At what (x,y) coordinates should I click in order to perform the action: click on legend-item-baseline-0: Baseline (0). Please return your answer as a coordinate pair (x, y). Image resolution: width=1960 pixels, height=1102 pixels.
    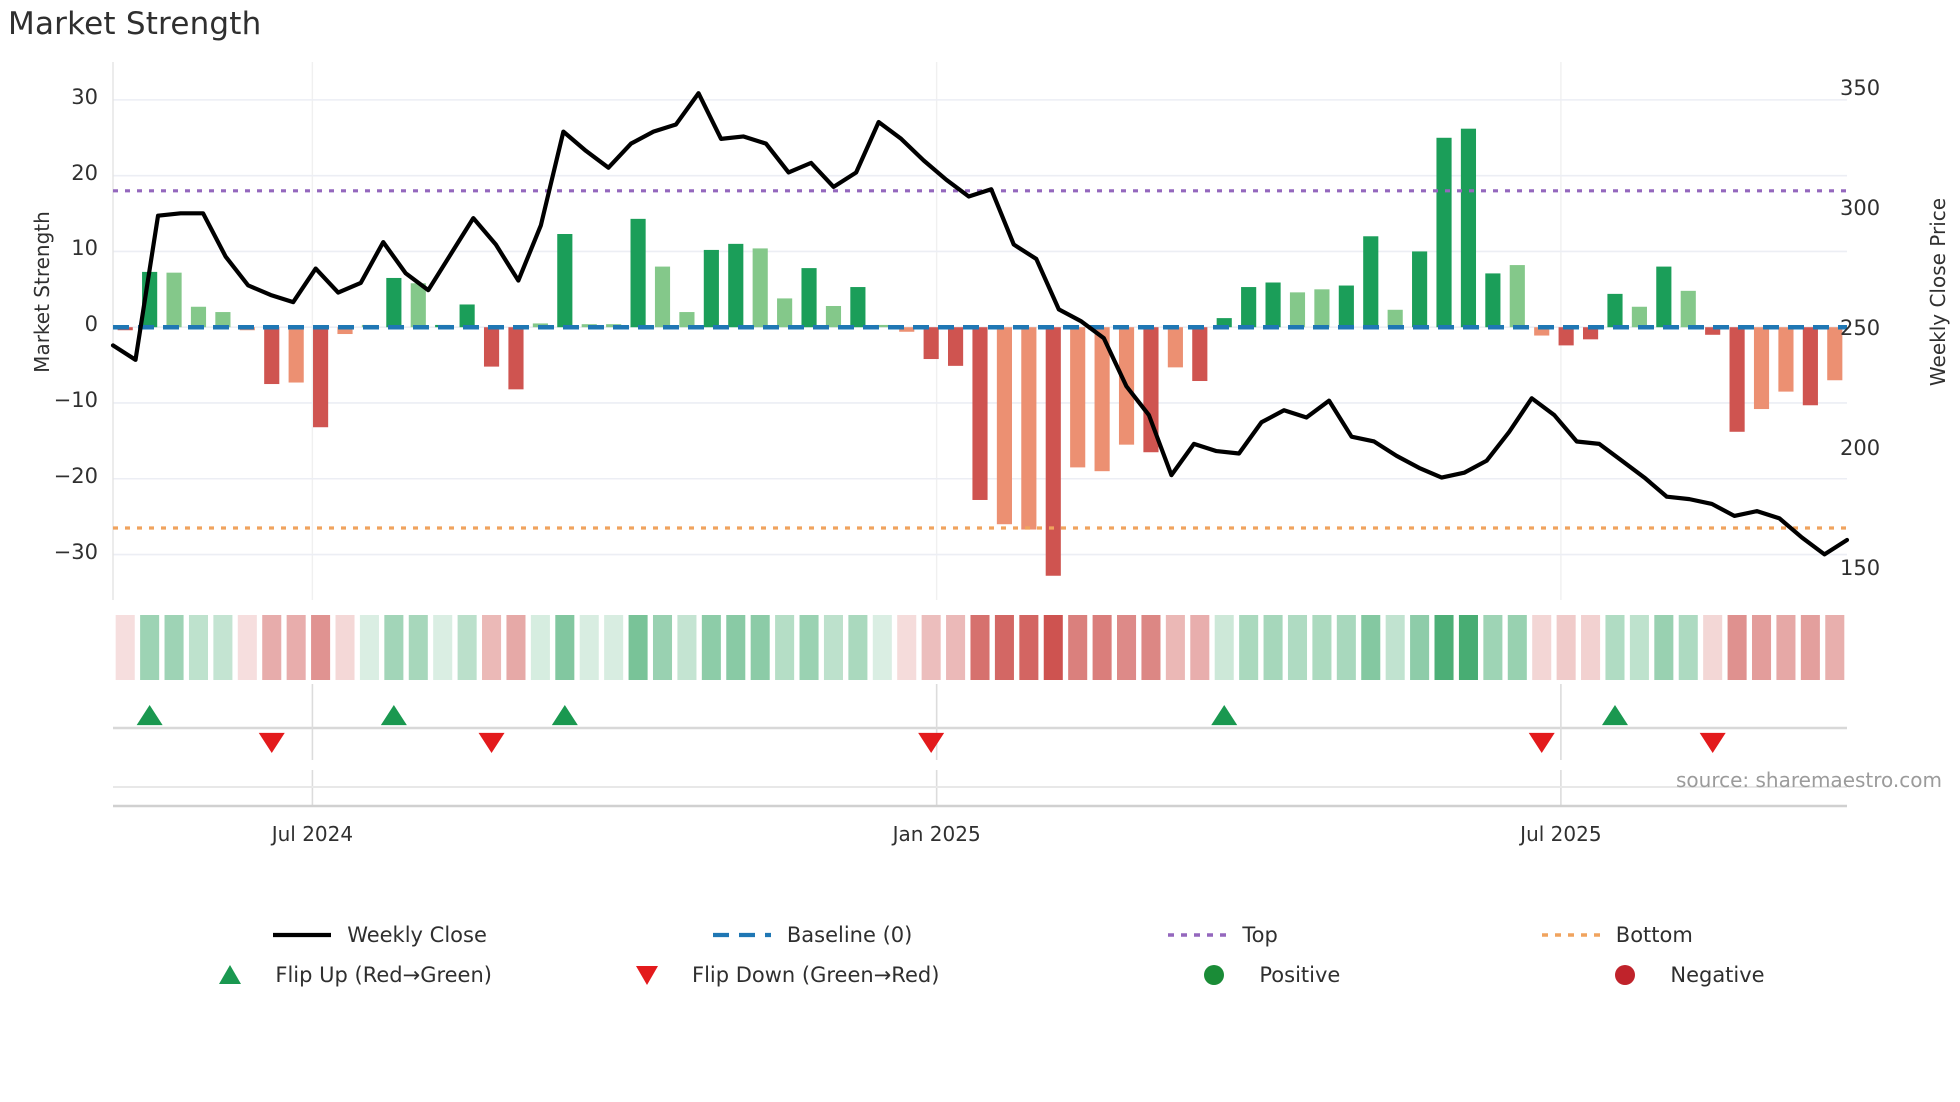
    Looking at the image, I should click on (809, 935).